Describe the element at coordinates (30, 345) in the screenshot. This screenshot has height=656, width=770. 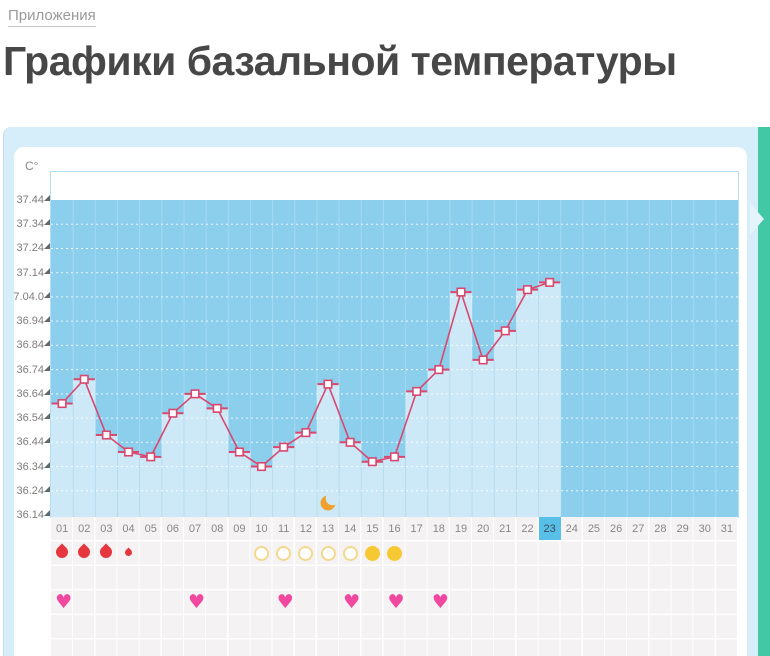
I see `y-axis-tick-label: 36.84` at that location.